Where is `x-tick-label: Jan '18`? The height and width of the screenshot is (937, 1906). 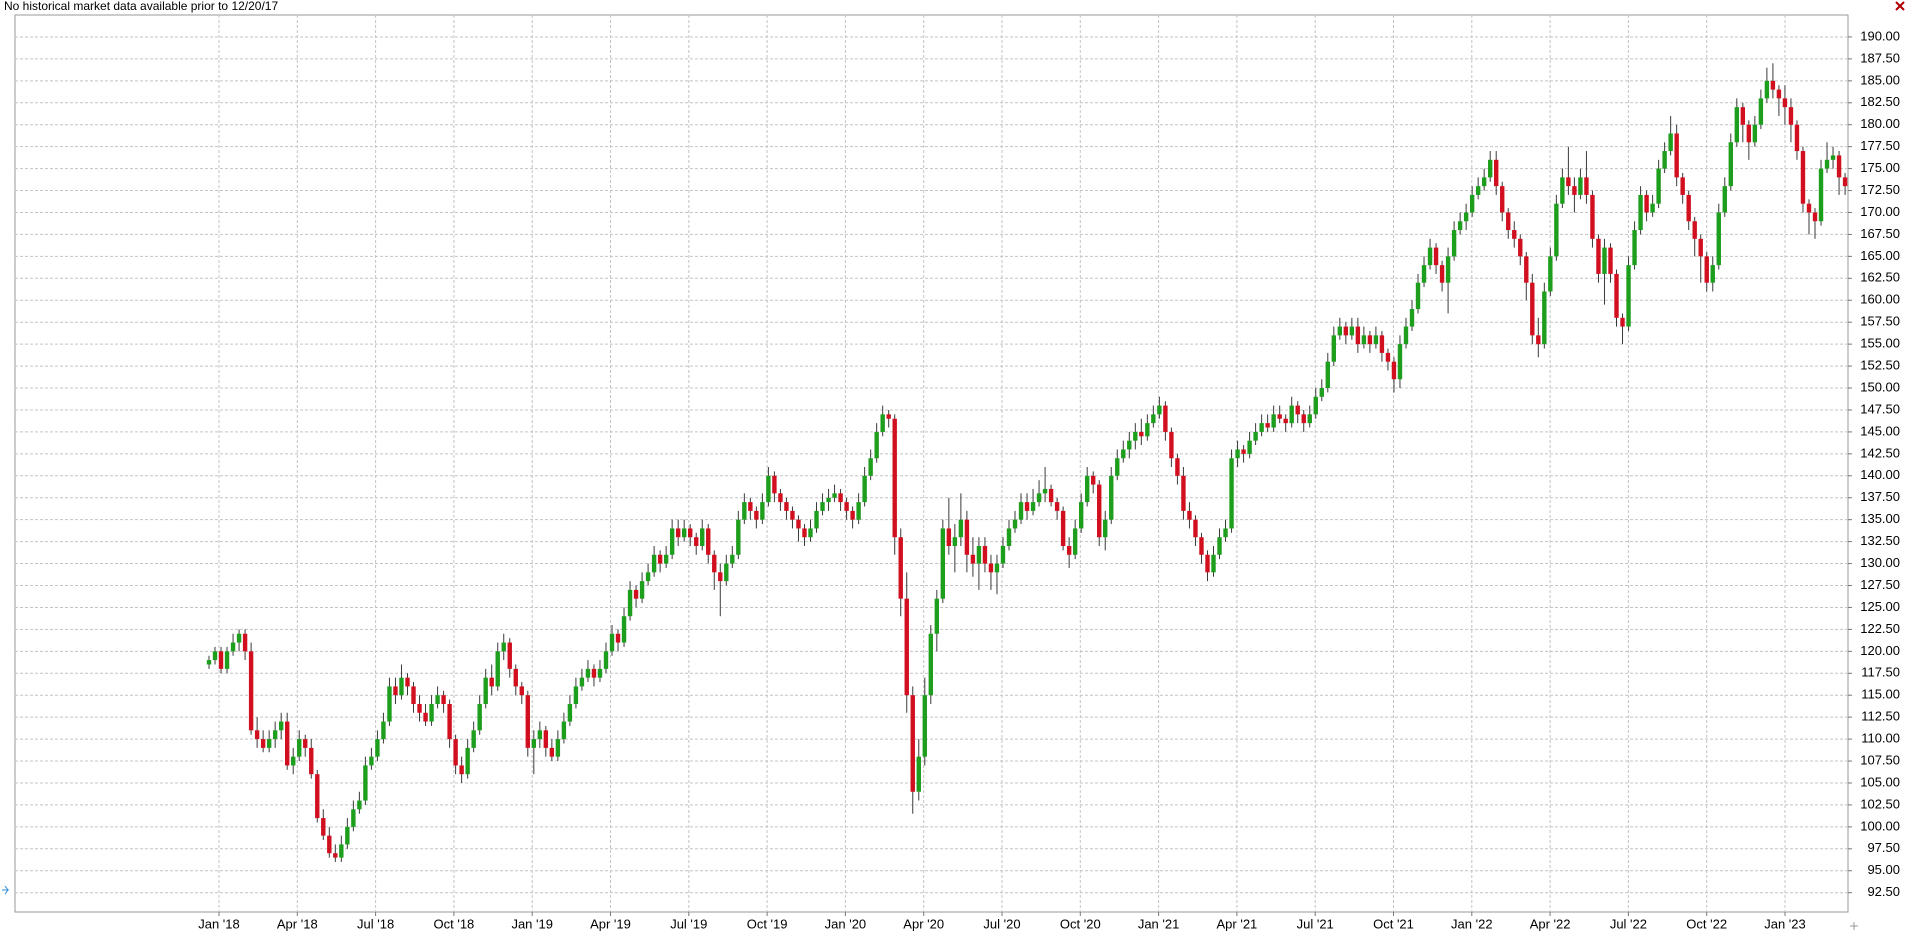
x-tick-label: Jan '18 is located at coordinates (219, 923).